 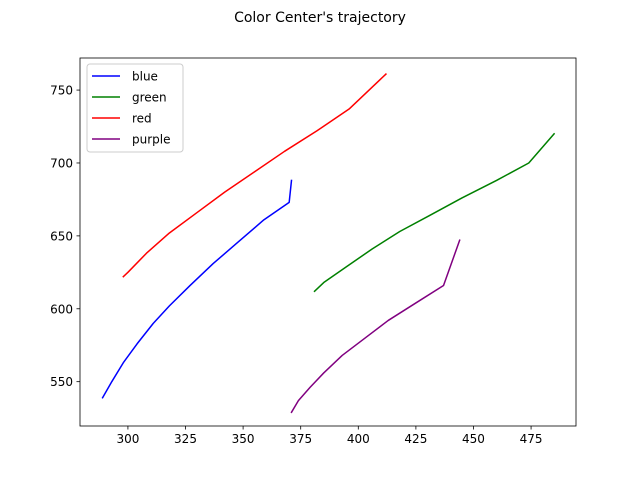 I want to click on x-tick-label: 450, so click(x=473, y=439).